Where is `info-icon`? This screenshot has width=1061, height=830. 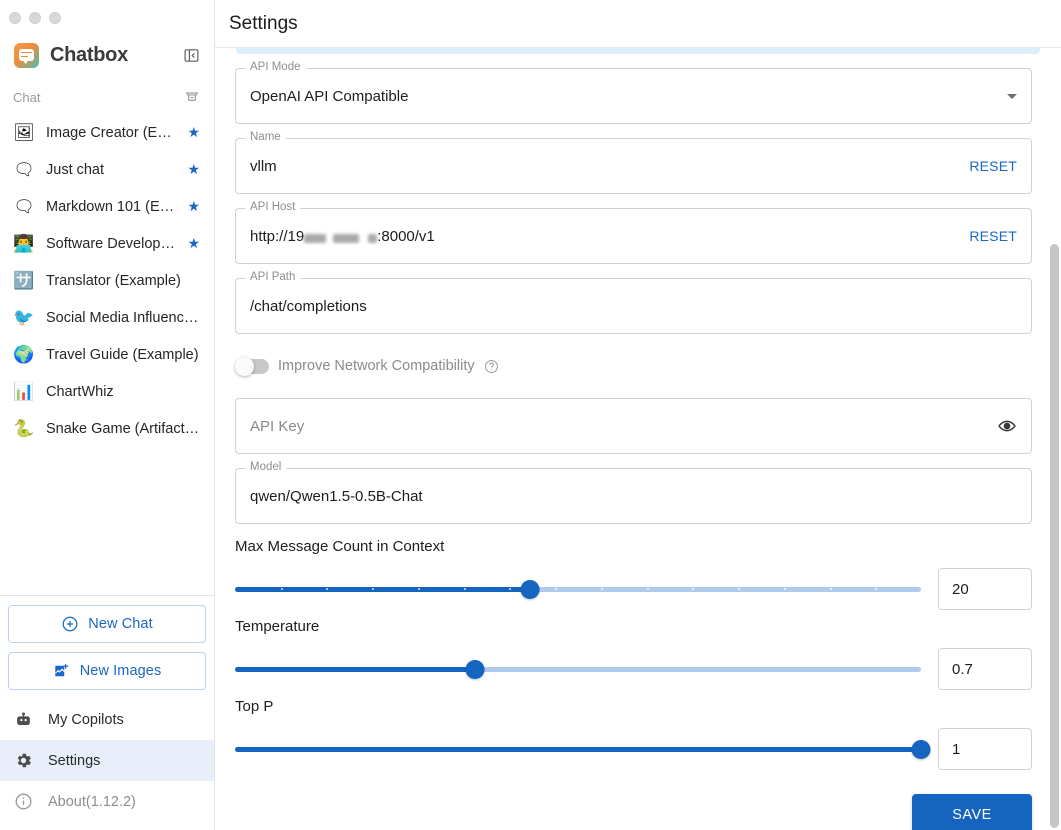
info-icon is located at coordinates (23, 801).